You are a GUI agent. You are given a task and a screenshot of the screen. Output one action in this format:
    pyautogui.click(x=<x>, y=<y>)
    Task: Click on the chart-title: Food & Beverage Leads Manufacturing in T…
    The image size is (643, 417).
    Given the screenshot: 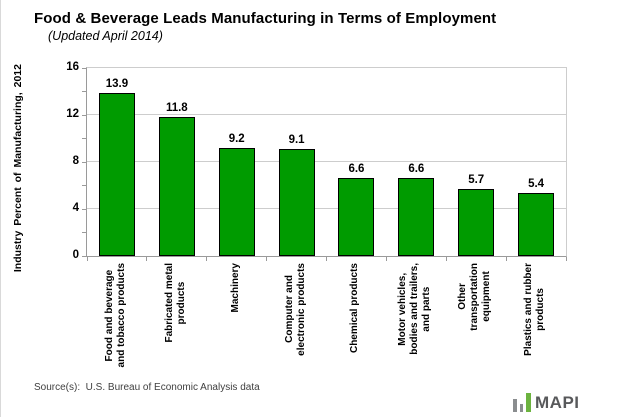 What is the action you would take?
    pyautogui.click(x=265, y=18)
    